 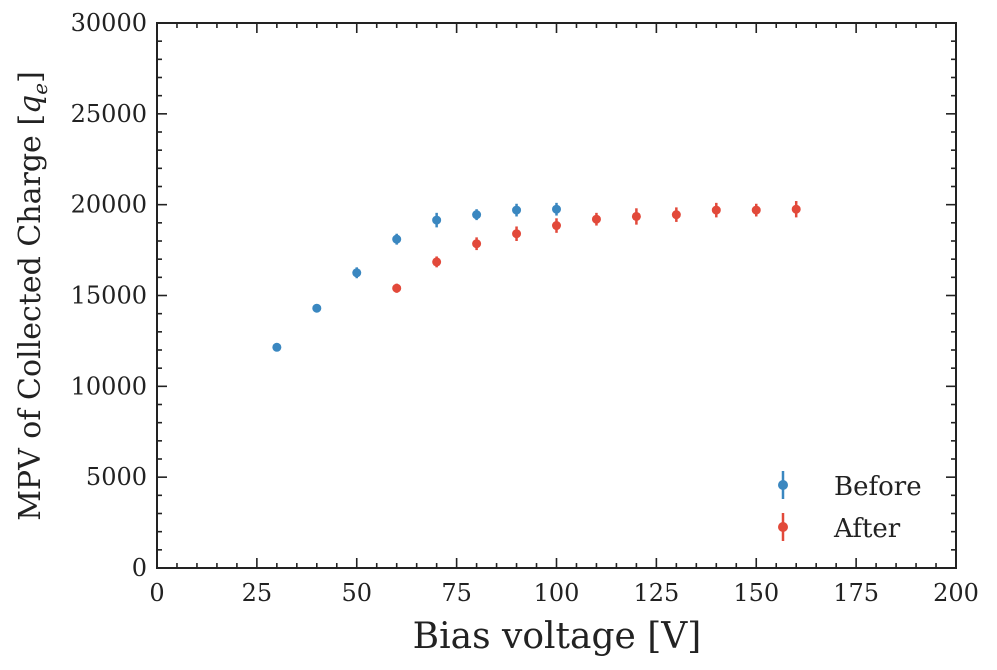 What do you see at coordinates (30, 104) in the screenshot?
I see `y-axis-title-symbol: q` at bounding box center [30, 104].